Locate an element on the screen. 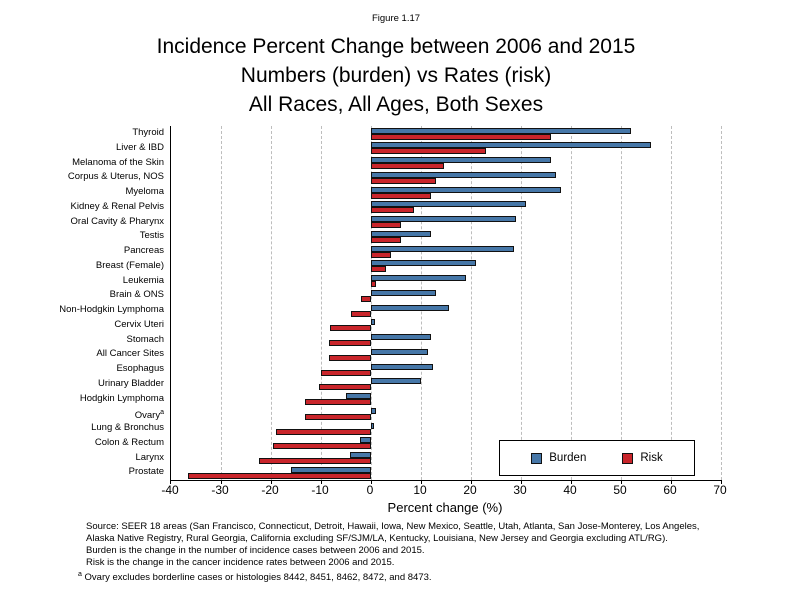  figure-label: Figure 1.17 is located at coordinates (396, 18).